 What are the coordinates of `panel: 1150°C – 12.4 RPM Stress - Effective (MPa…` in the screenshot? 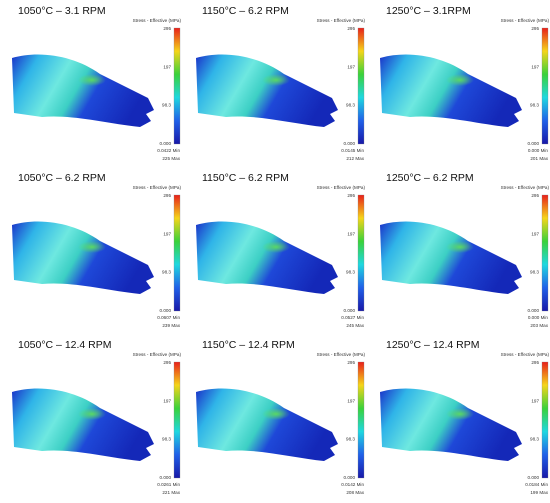 It's located at (280, 417).